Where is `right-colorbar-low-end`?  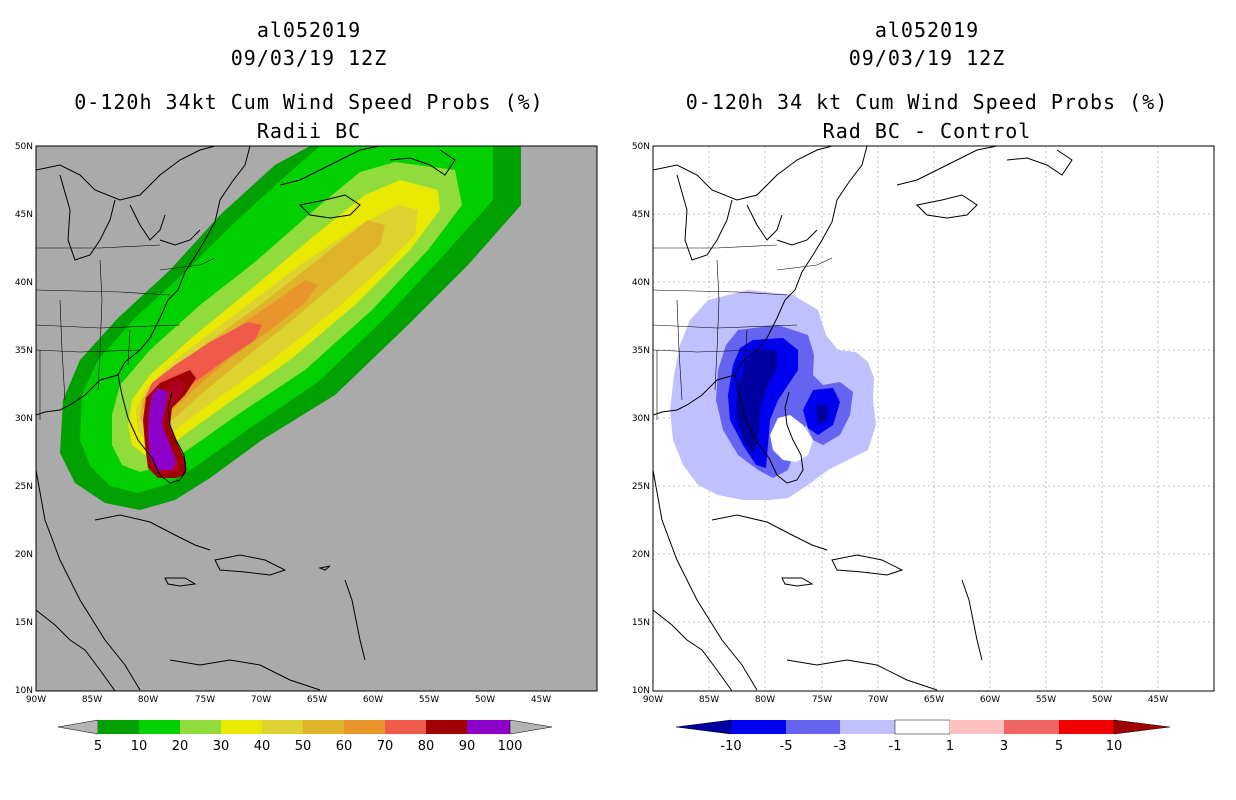
right-colorbar-low-end is located at coordinates (703, 727).